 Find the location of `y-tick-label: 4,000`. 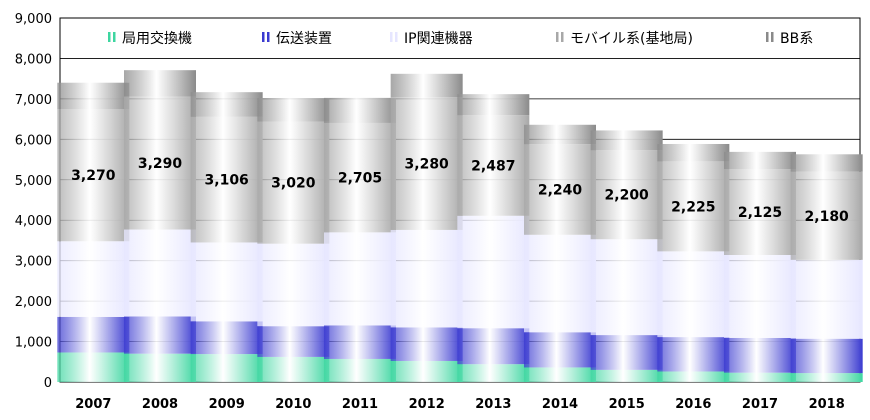

y-tick-label: 4,000 is located at coordinates (33, 221).